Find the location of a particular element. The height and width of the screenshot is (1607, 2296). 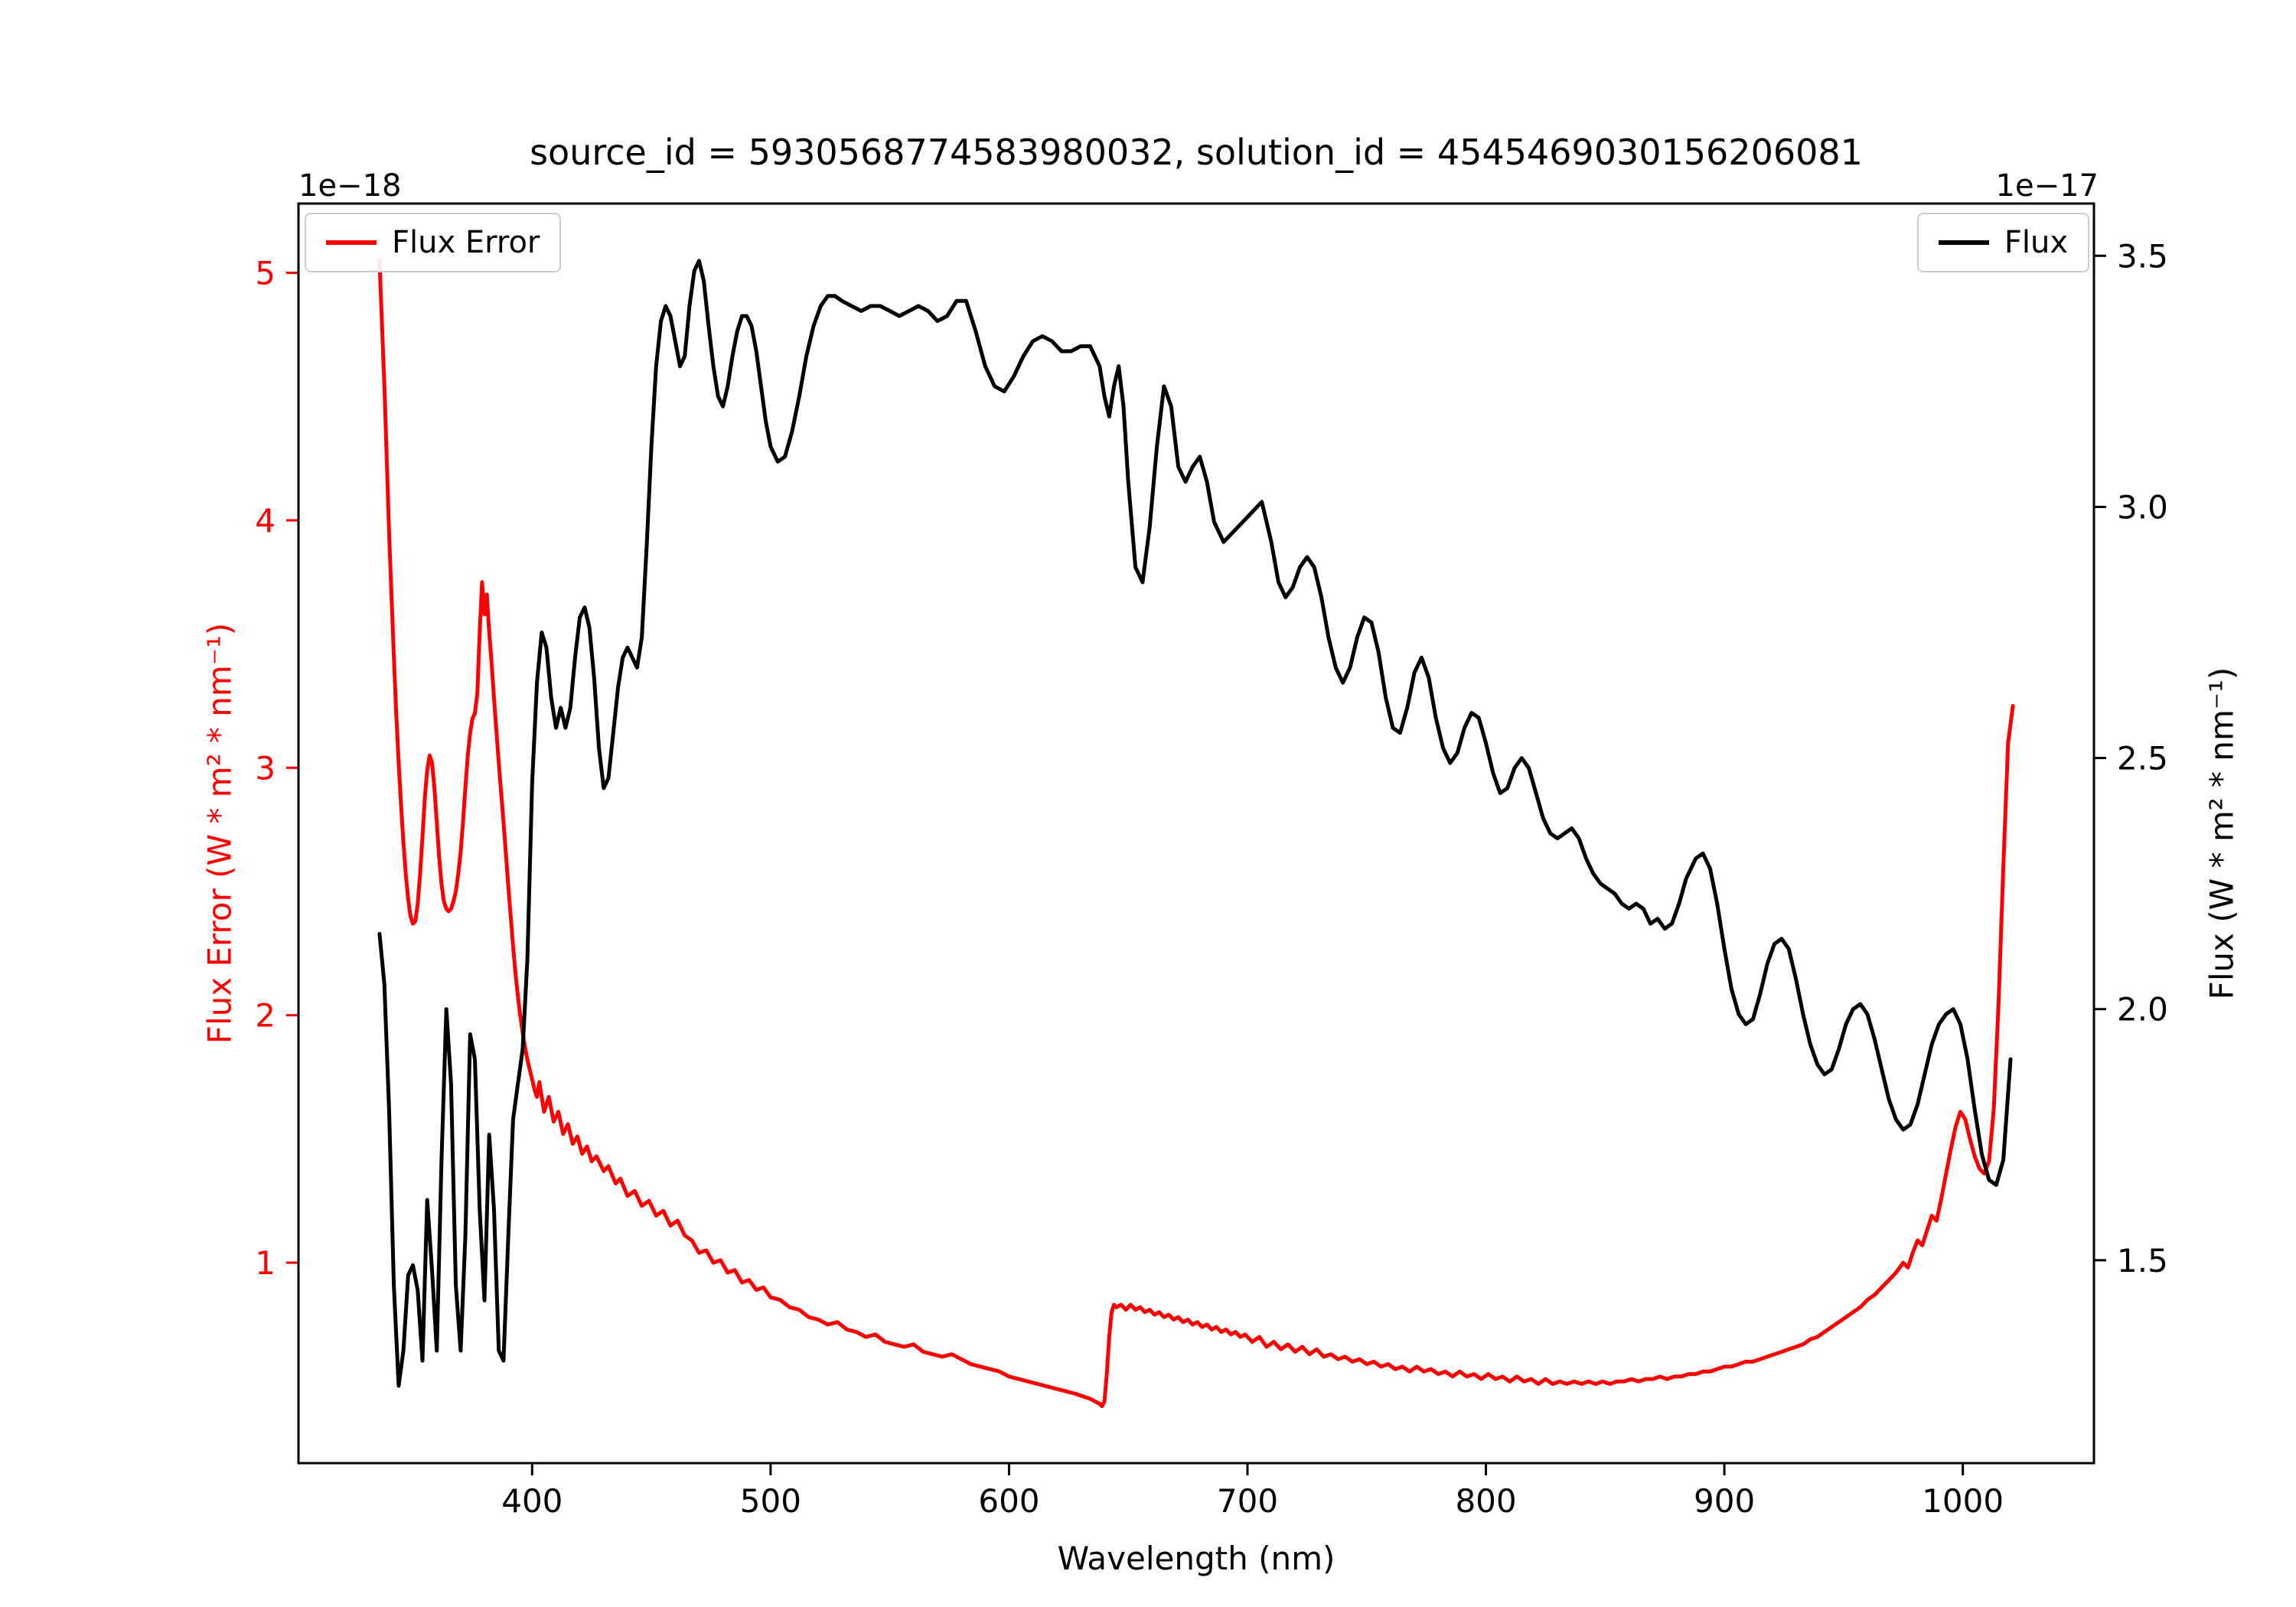

left-y-axis-label: Flux Error (W * m² * nm⁻¹) is located at coordinates (220, 834).